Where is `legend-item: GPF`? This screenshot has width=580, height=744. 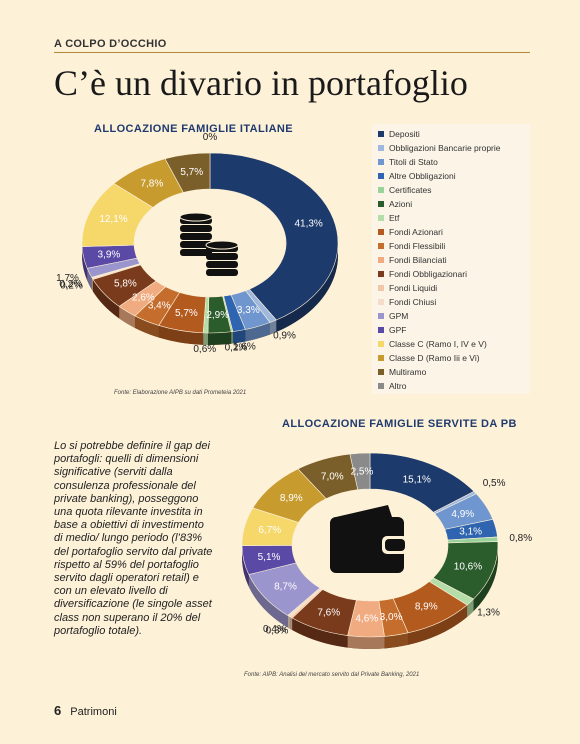
legend-item: GPF is located at coordinates (451, 330).